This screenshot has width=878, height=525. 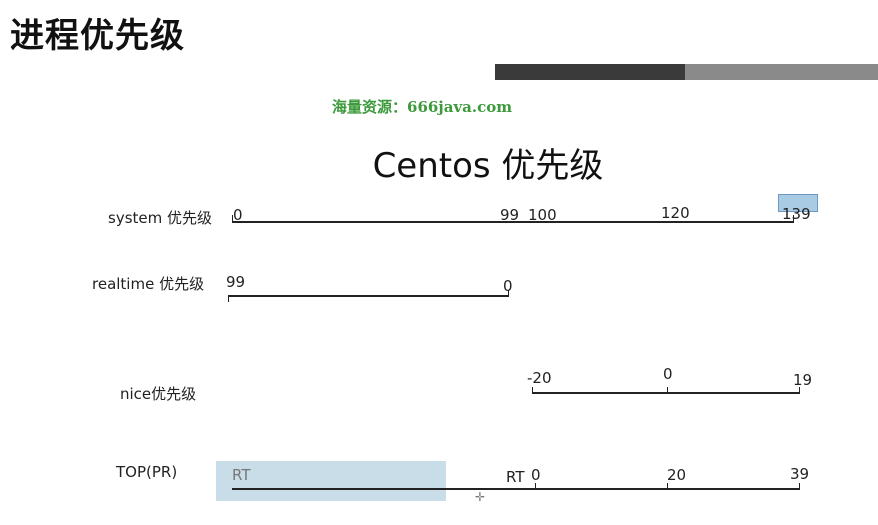 I want to click on diagram-title: Centos 优先级, so click(x=488, y=166).